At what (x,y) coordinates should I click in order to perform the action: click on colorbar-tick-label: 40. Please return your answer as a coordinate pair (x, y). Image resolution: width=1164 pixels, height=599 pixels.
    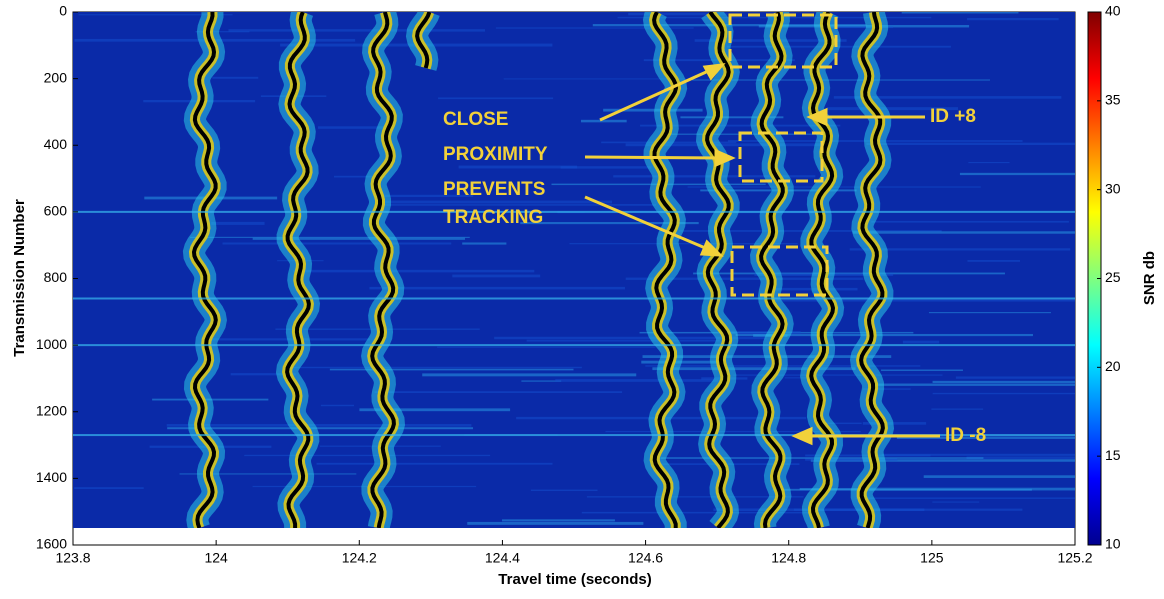
    Looking at the image, I should click on (1113, 11).